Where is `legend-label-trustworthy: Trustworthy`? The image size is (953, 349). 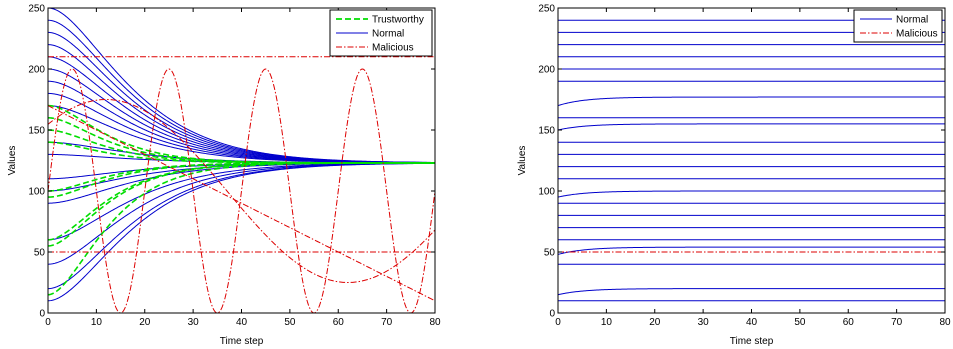 legend-label-trustworthy: Trustworthy is located at coordinates (398, 20).